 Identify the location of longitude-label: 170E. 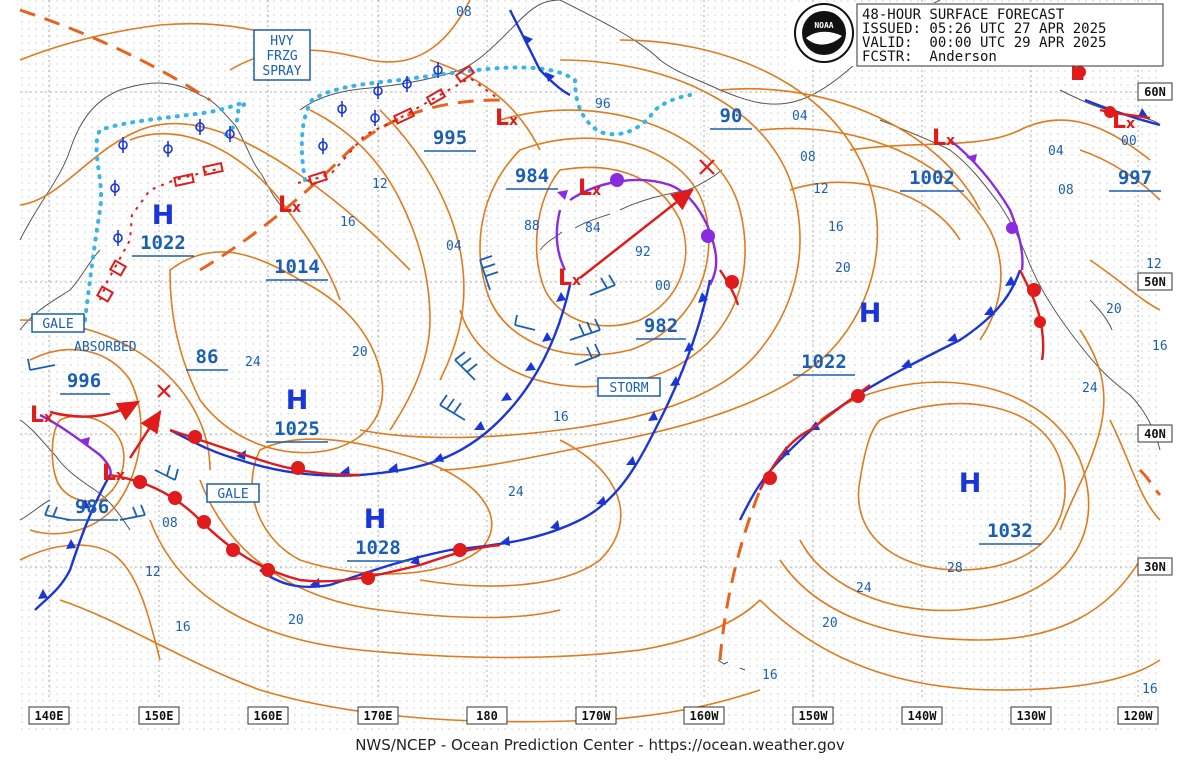
(378, 715).